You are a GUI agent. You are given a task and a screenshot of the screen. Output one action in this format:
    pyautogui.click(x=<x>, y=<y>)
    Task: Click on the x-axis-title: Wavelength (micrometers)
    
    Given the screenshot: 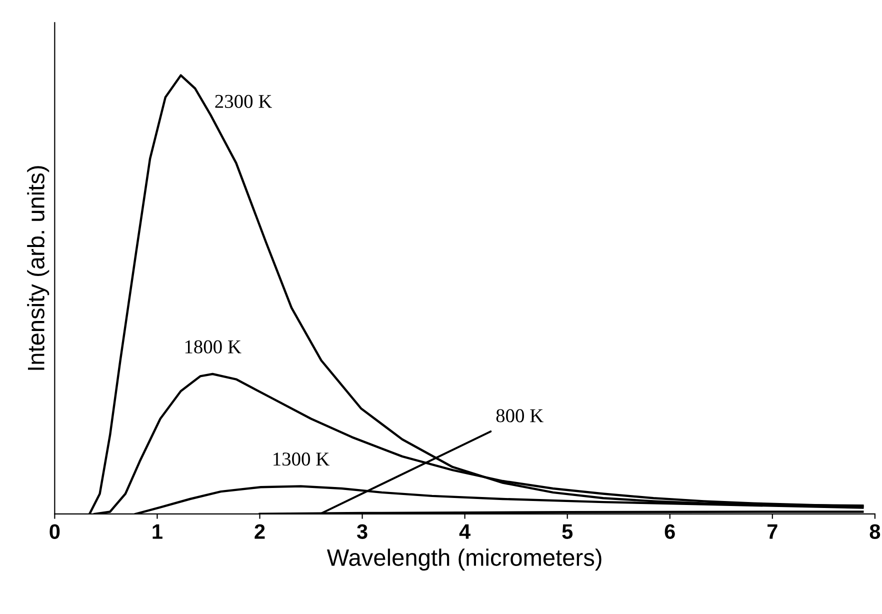 What is the action you would take?
    pyautogui.click(x=464, y=559)
    